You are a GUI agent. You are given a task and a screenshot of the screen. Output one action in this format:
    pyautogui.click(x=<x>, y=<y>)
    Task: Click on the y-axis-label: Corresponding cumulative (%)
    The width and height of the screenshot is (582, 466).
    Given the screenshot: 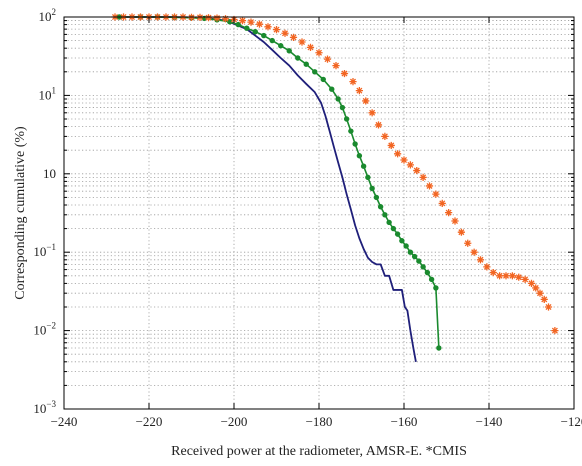 What is the action you would take?
    pyautogui.click(x=20, y=213)
    